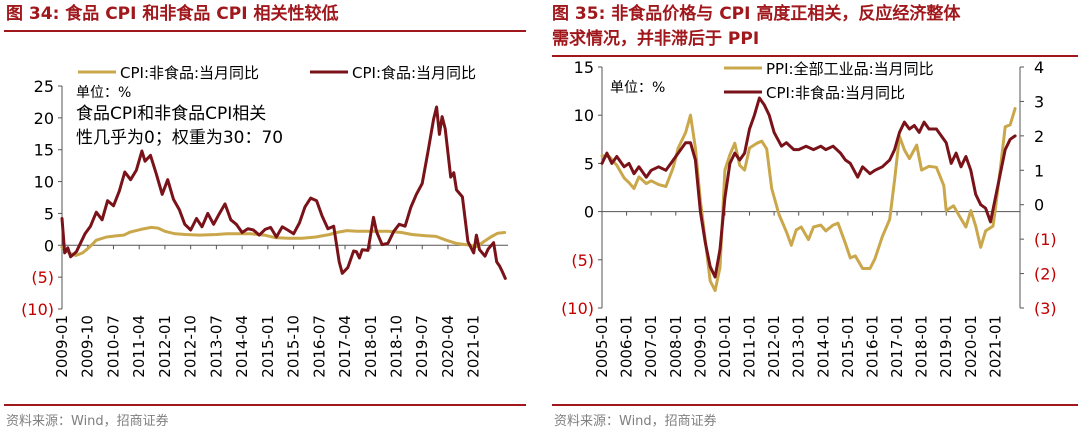 Image resolution: width=1080 pixels, height=433 pixels. Describe the element at coordinates (897, 346) in the screenshot. I see `x-tick-label: 2017-01` at that location.